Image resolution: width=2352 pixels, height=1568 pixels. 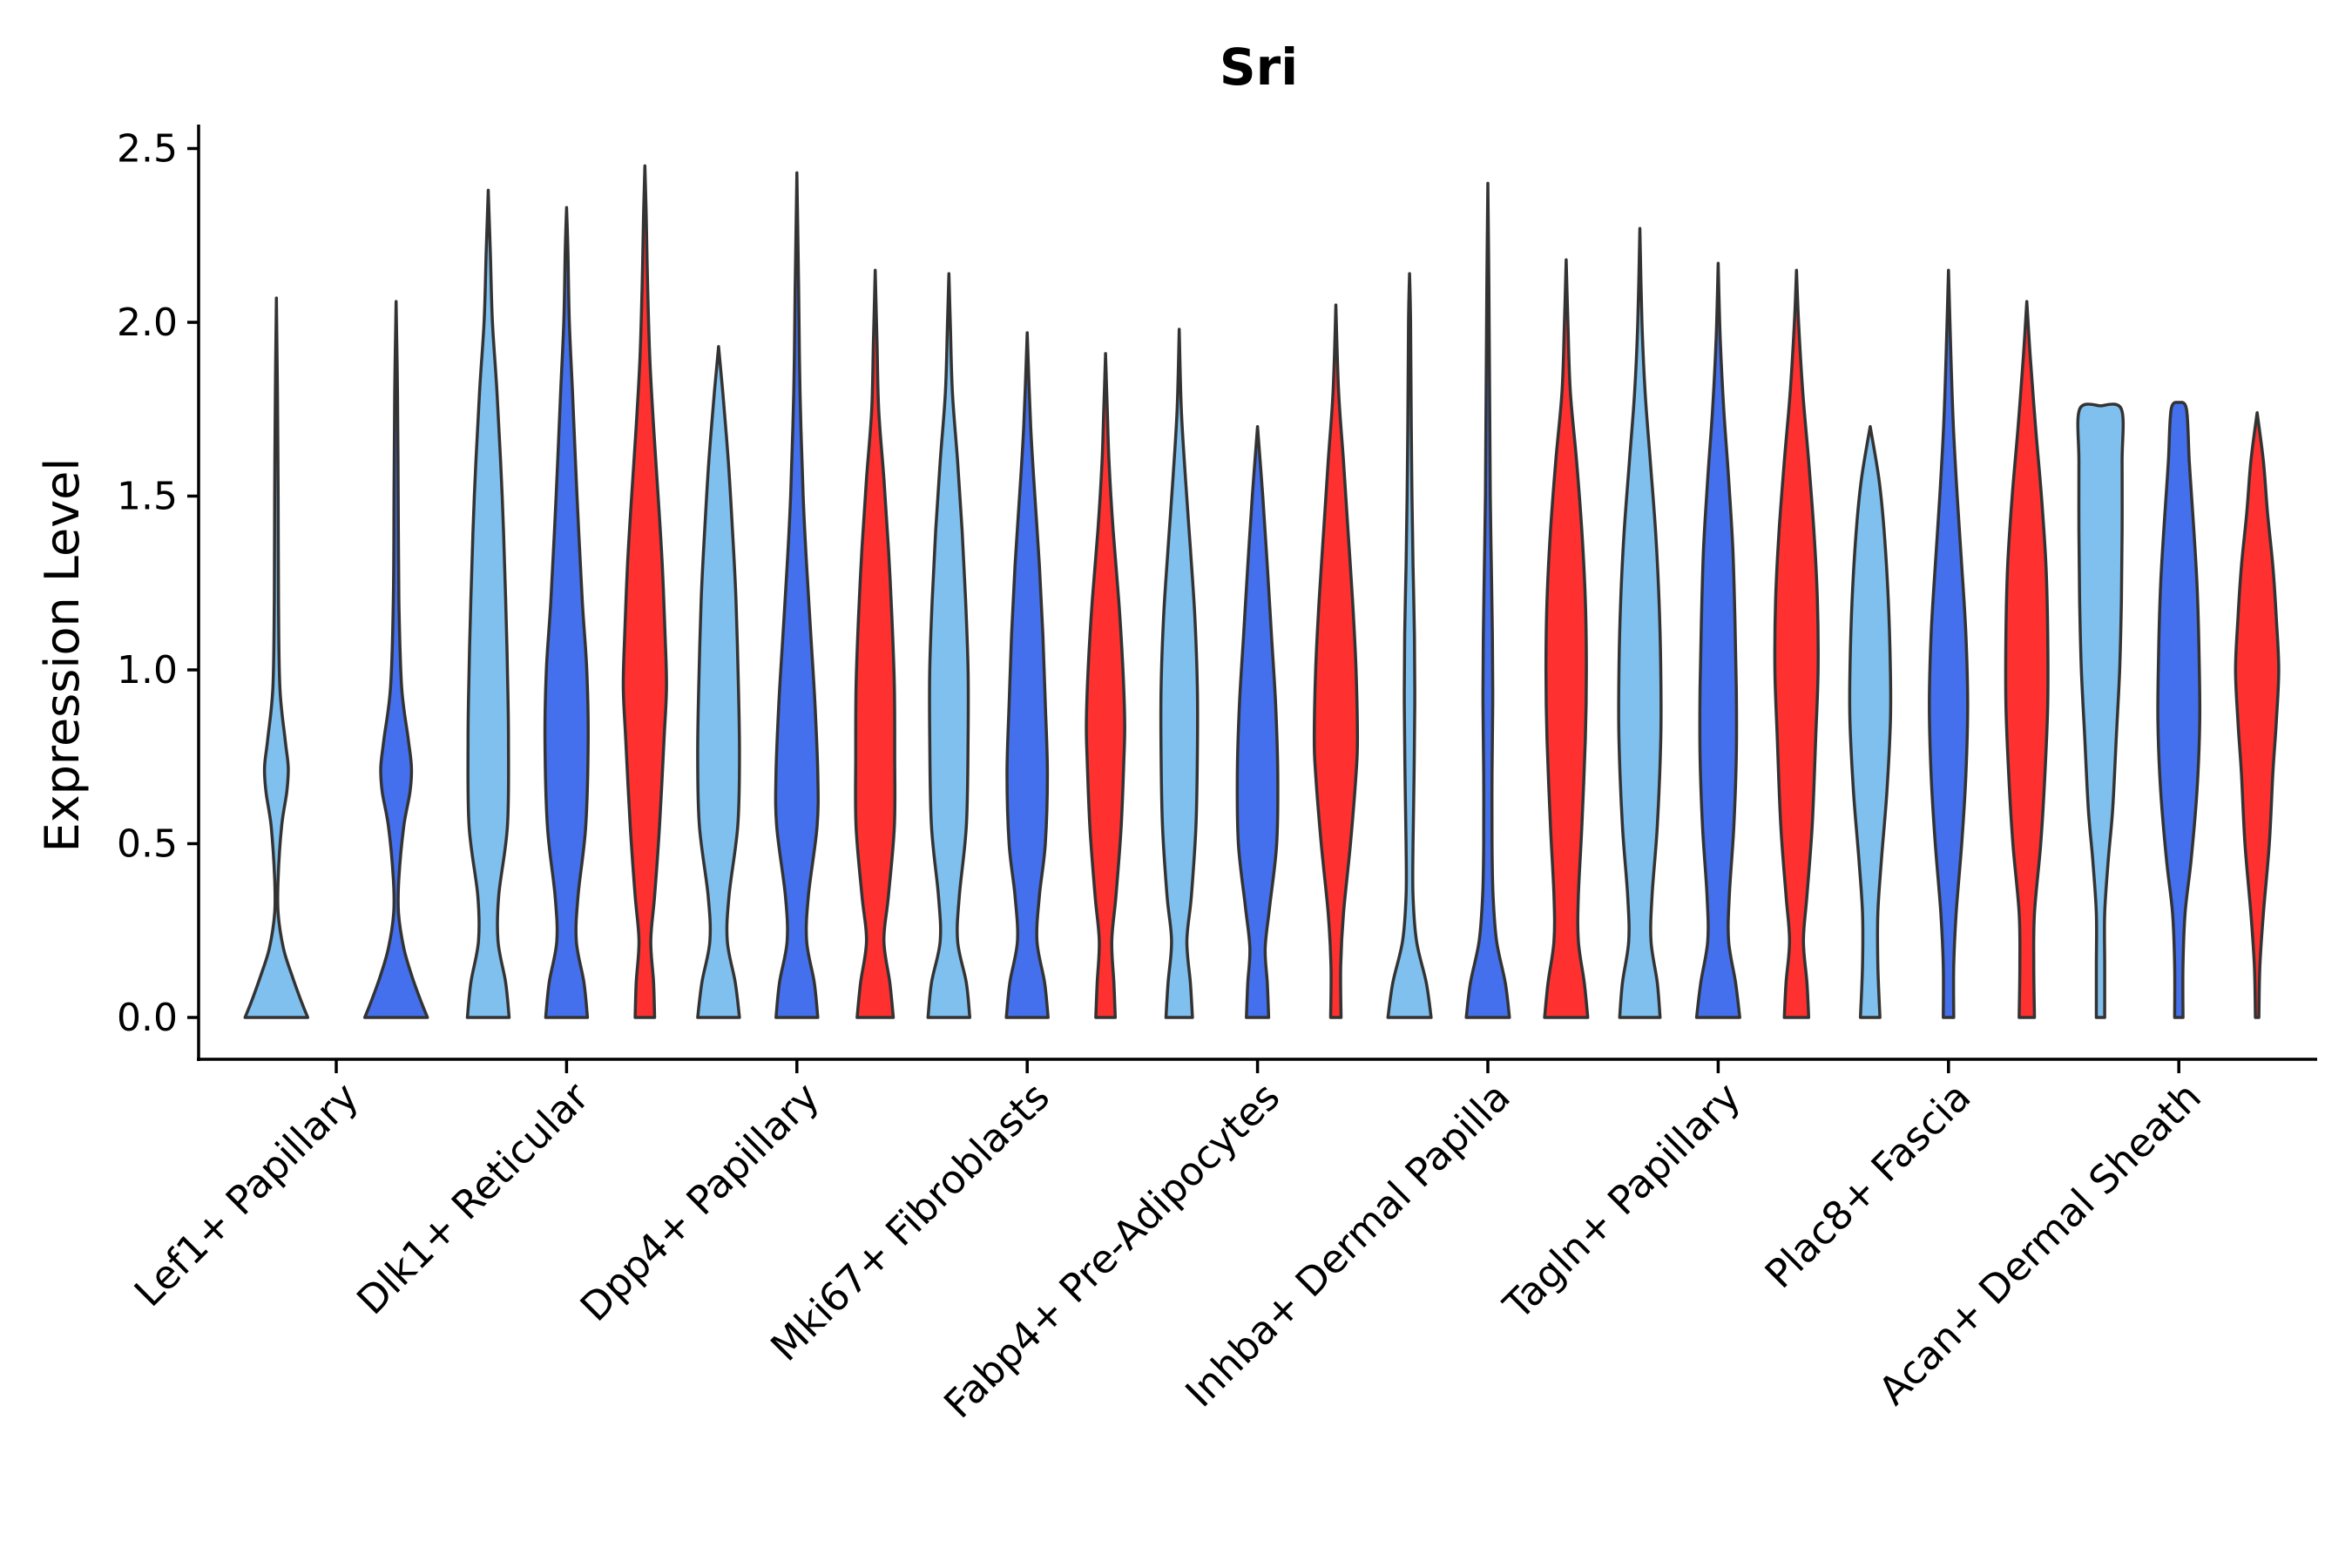 I want to click on x-tick-label: Lef1+ Papillary, so click(x=247, y=1194).